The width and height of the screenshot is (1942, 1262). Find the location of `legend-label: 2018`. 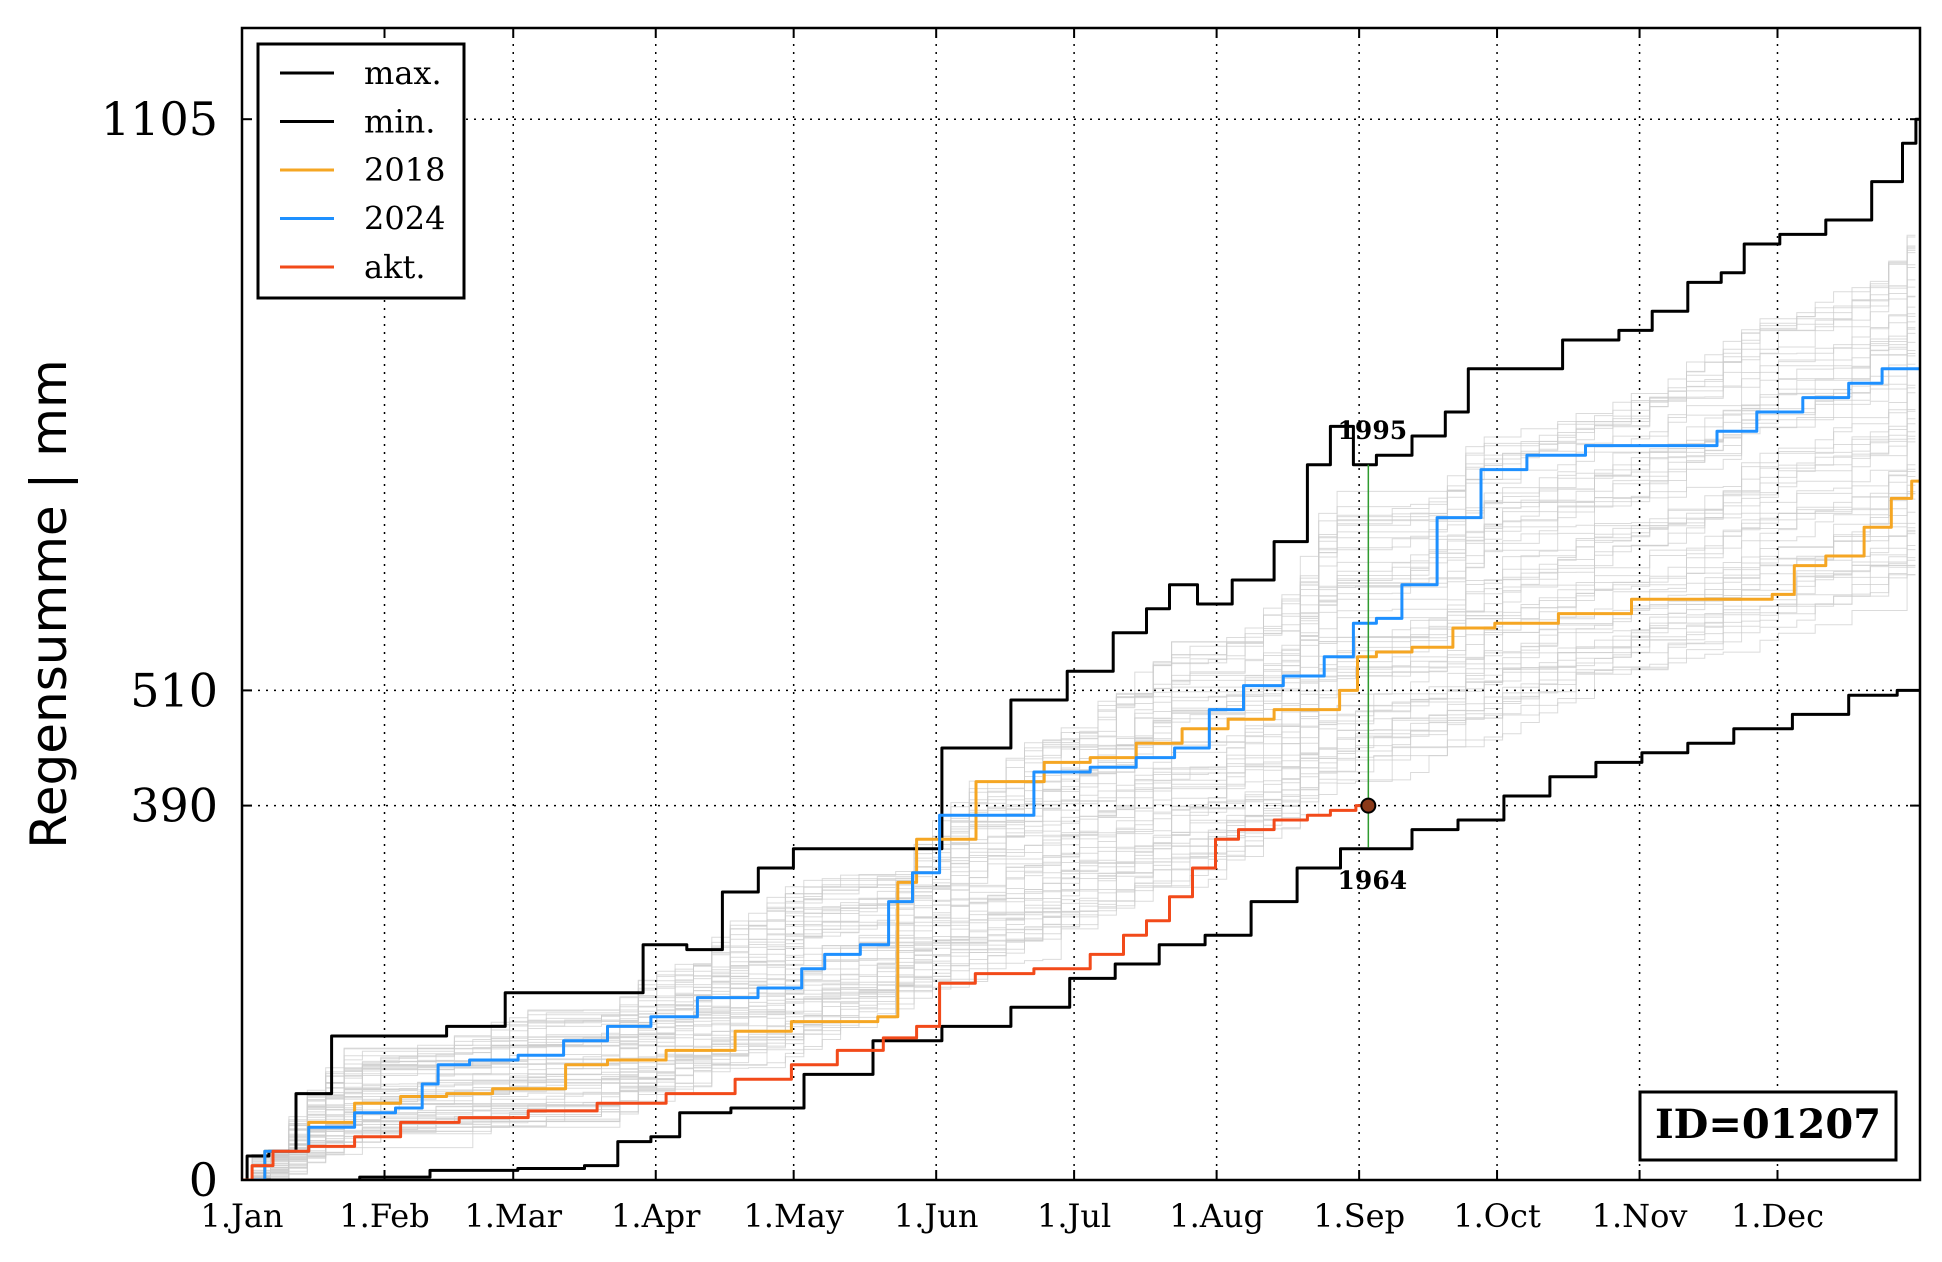

legend-label: 2018 is located at coordinates (404, 170).